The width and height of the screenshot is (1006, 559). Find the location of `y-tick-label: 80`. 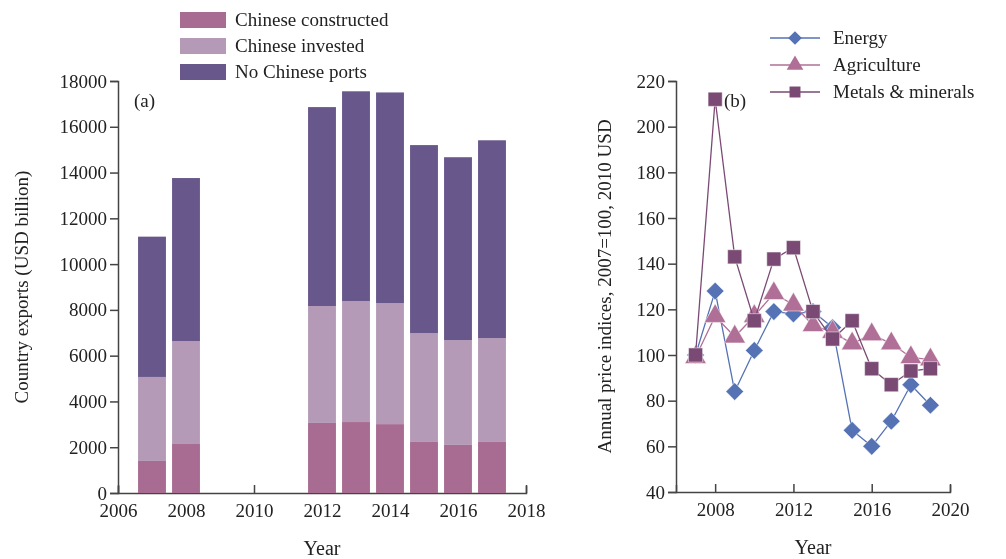

y-tick-label: 80 is located at coordinates (655, 401).